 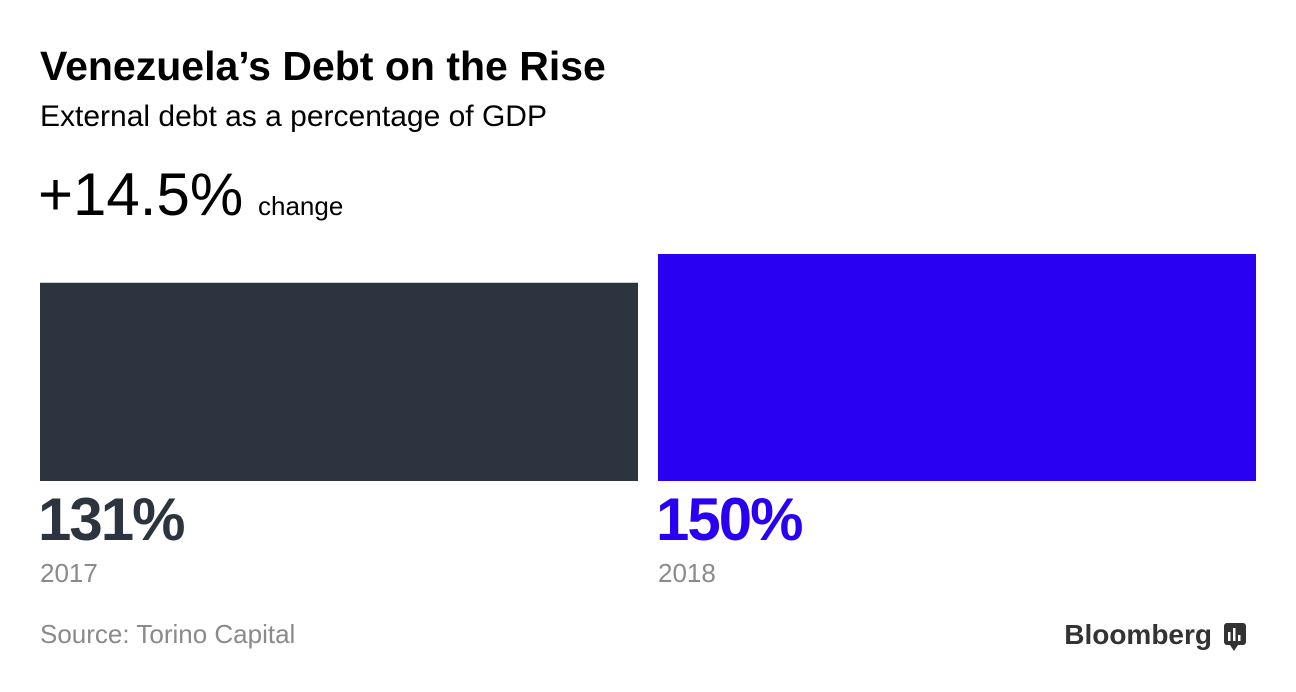 I want to click on value-label: 131%, so click(x=111, y=519).